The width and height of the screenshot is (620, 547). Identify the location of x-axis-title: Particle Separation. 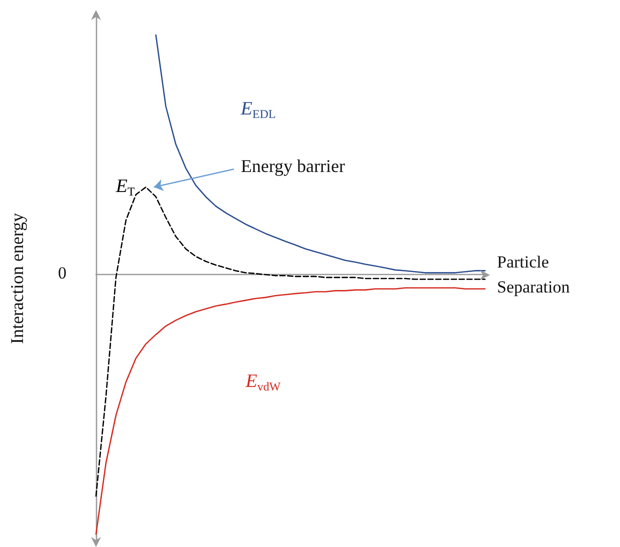
(533, 274).